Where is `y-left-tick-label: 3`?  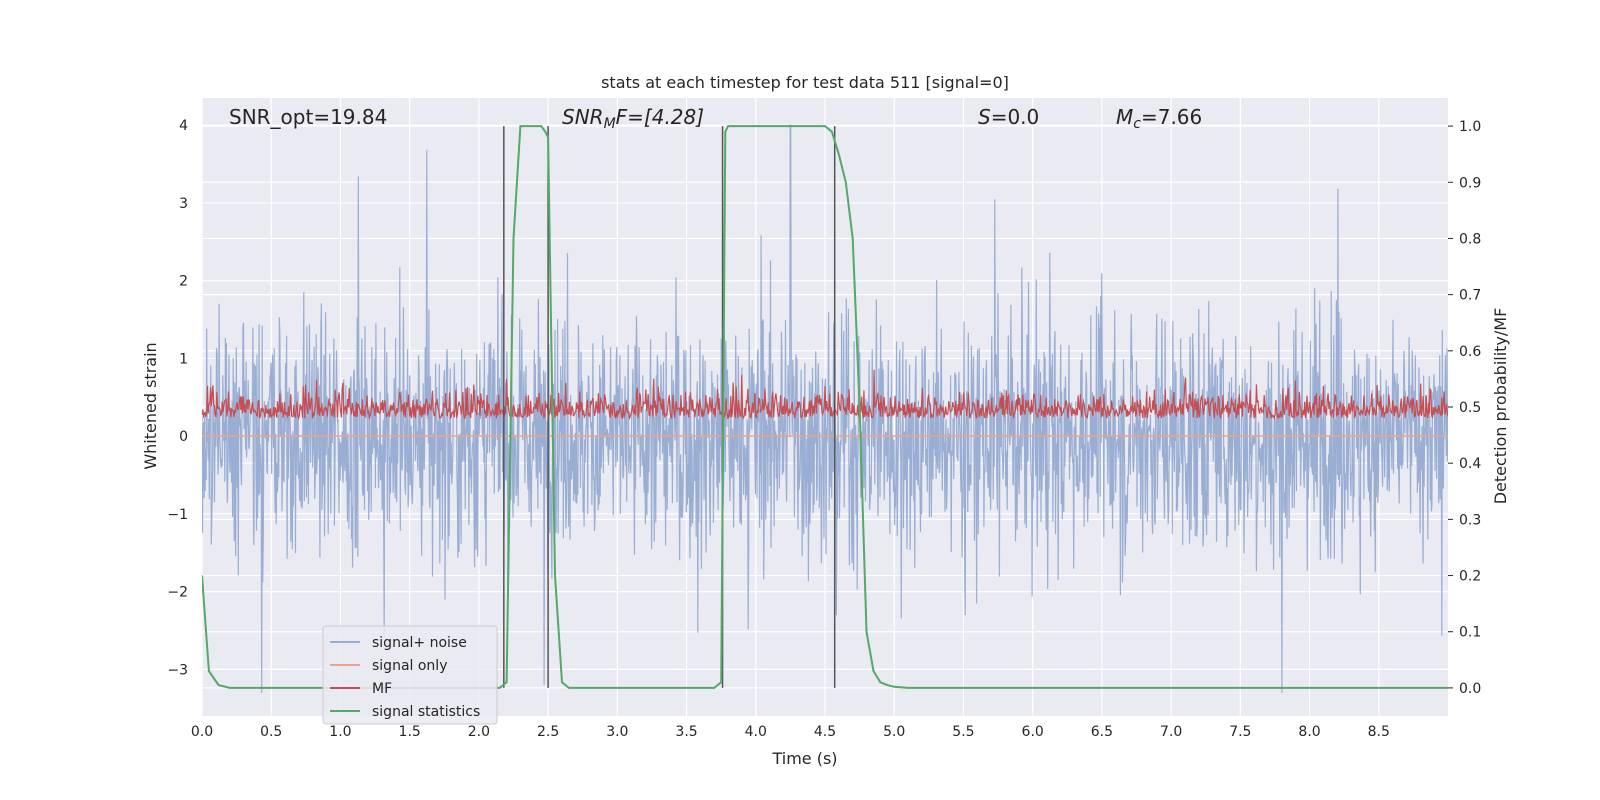 y-left-tick-label: 3 is located at coordinates (183, 204).